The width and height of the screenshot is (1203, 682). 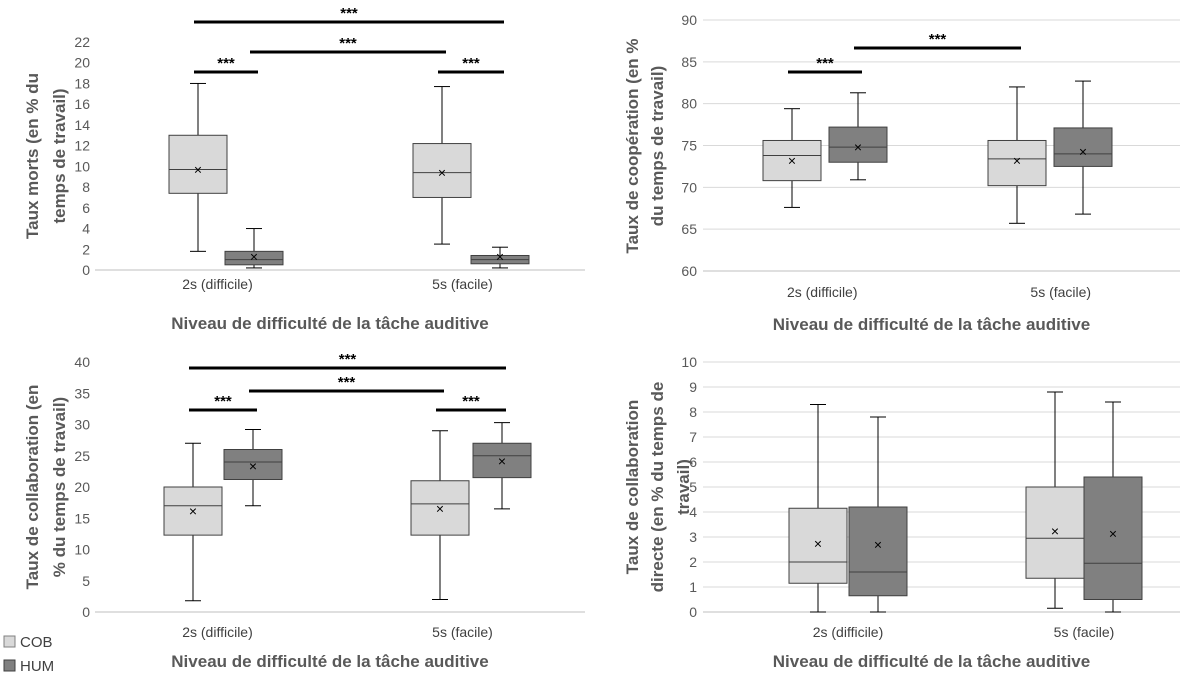 I want to click on y-tick-label: 80, so click(x=689, y=104).